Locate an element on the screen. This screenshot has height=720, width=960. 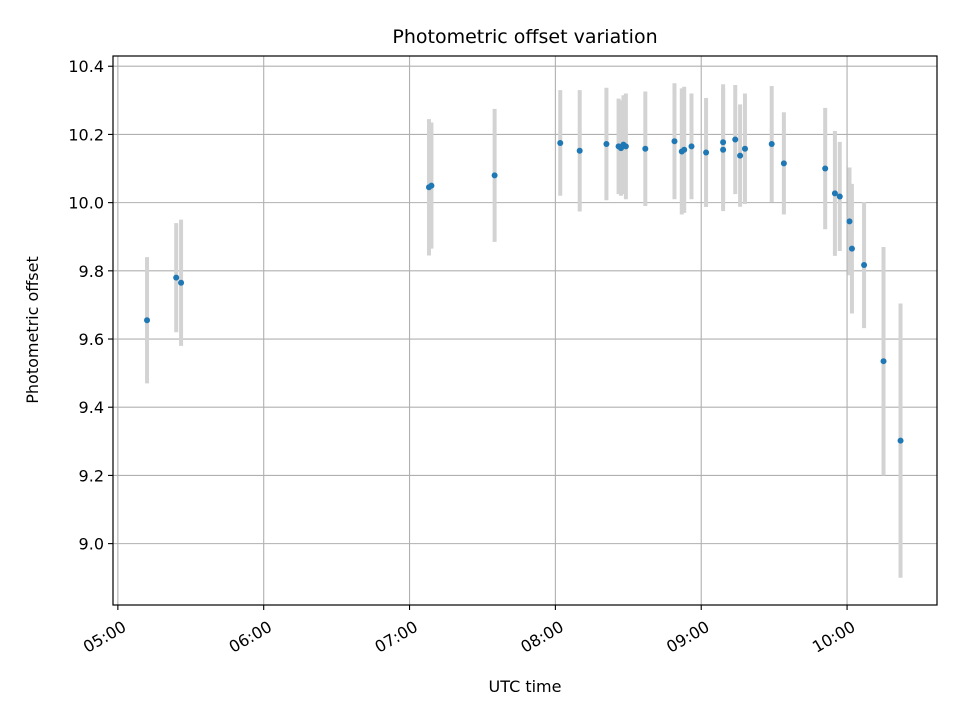
y-tick-label: 9.2 is located at coordinates (91, 475).